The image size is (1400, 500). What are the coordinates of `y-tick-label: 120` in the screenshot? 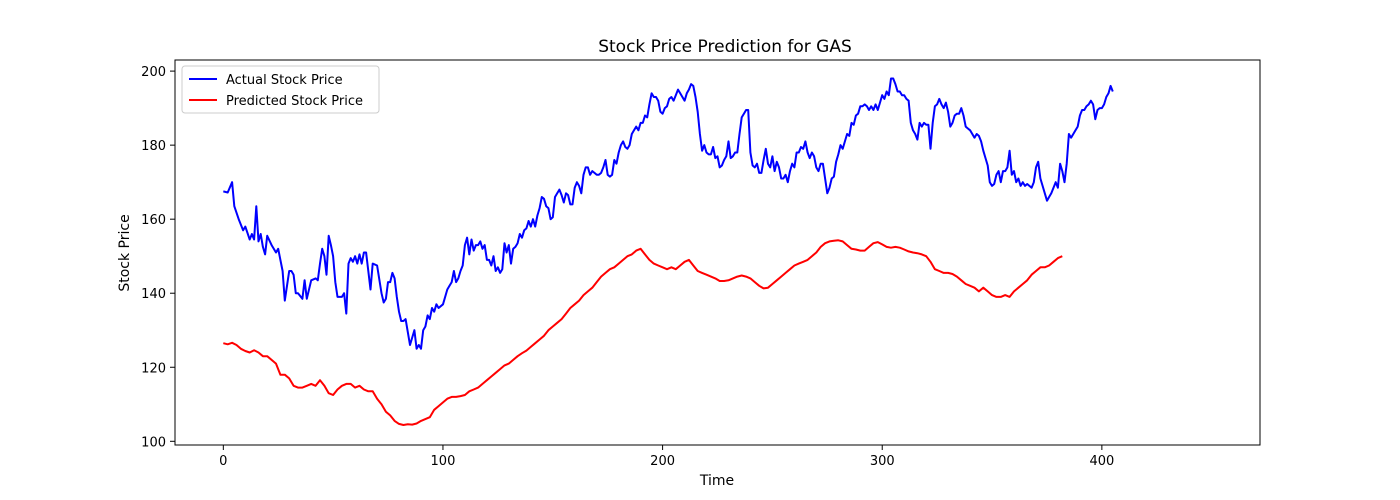 It's located at (153, 368).